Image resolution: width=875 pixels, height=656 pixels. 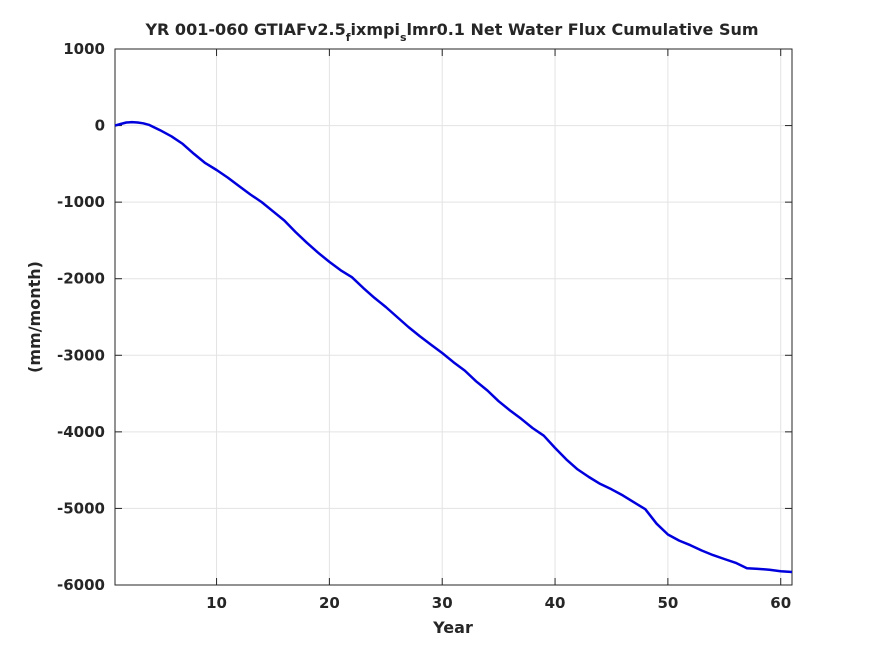 I want to click on title-part-2: ixmpi, so click(x=375, y=29).